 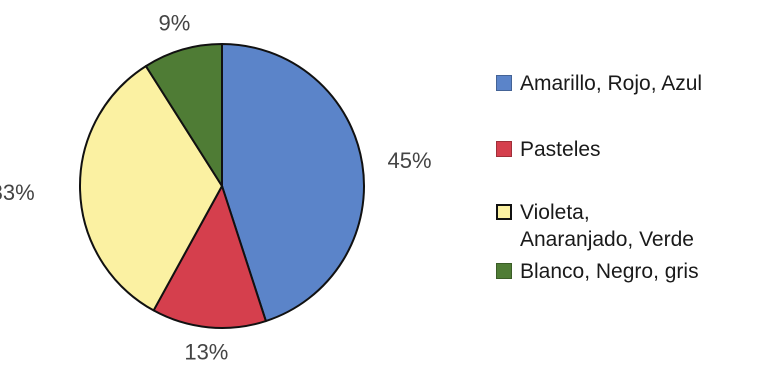 I want to click on legend-label: Amarillo, Rojo, Azul, so click(x=611, y=83).